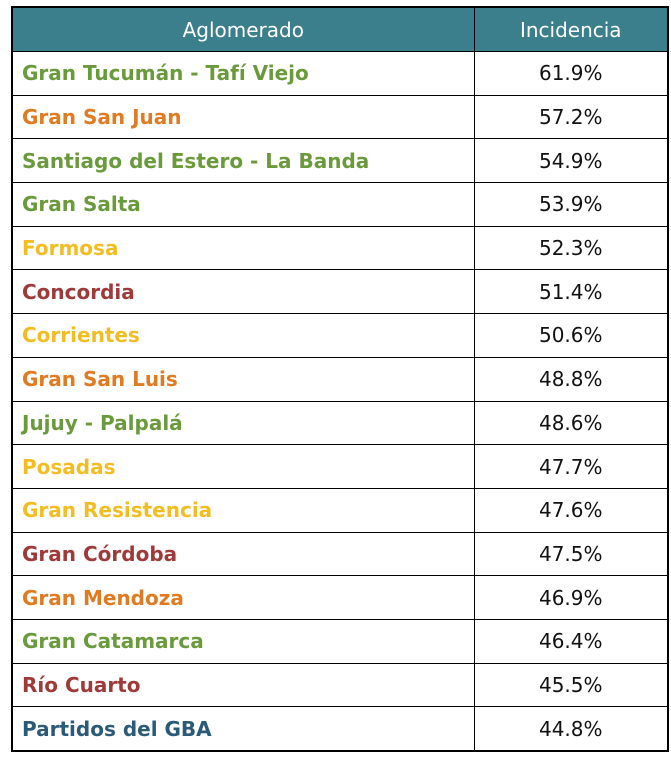 The image size is (671, 757). What do you see at coordinates (571, 729) in the screenshot?
I see `incidencia-cell: 44.8%` at bounding box center [571, 729].